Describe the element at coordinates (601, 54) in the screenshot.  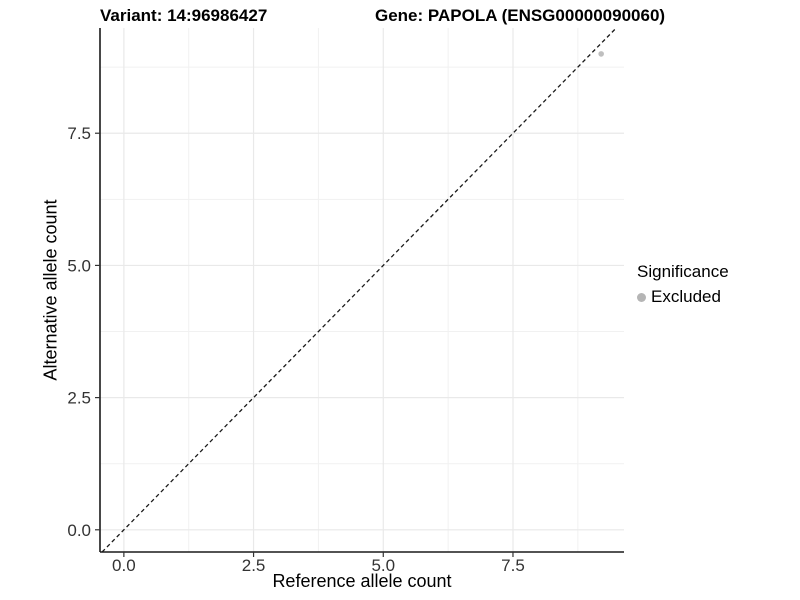
I see `data-point-excluded` at that location.